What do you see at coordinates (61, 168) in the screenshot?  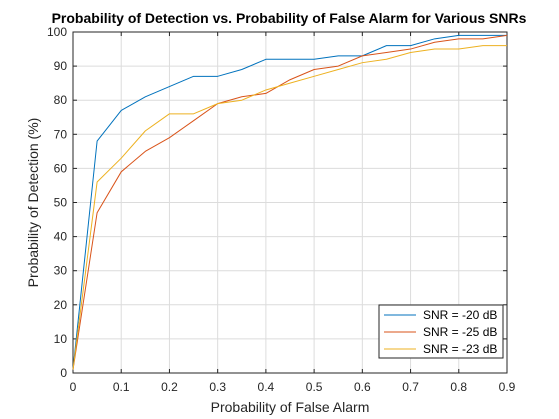 I see `y-tick-label: 60` at bounding box center [61, 168].